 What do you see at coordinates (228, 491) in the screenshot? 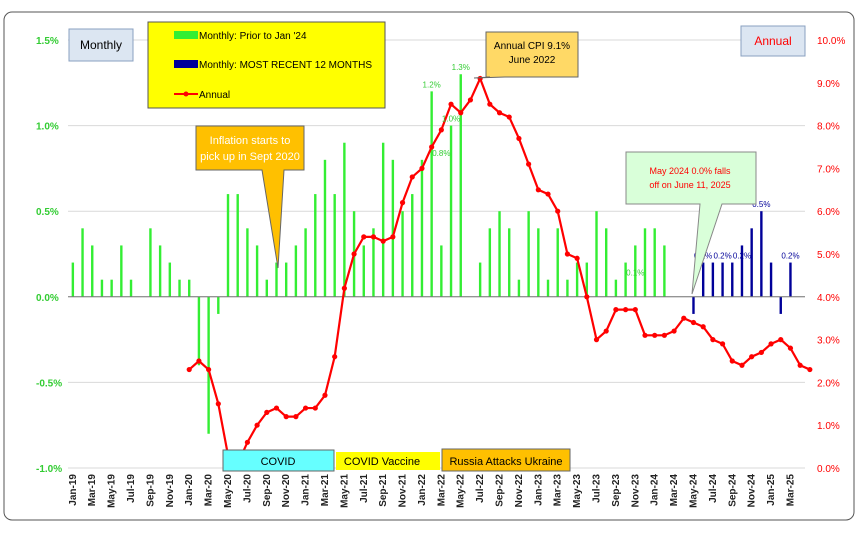
I see `x-tick-label: May-20` at bounding box center [228, 491].